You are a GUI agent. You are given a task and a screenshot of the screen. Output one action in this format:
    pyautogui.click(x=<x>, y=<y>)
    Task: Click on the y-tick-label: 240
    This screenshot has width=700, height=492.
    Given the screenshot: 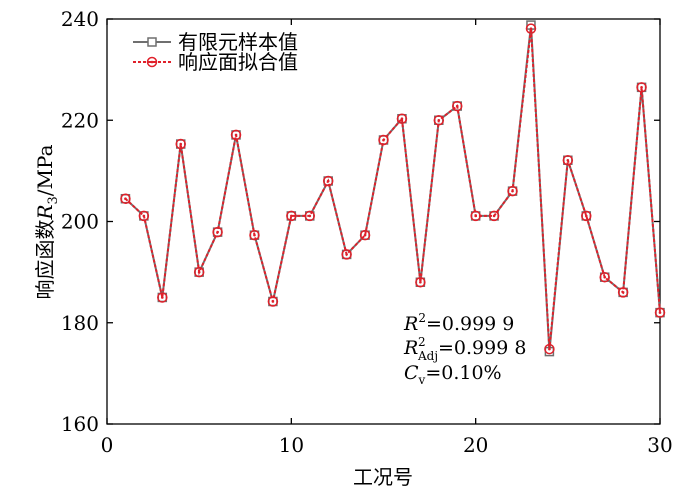 What is the action you would take?
    pyautogui.click(x=80, y=19)
    